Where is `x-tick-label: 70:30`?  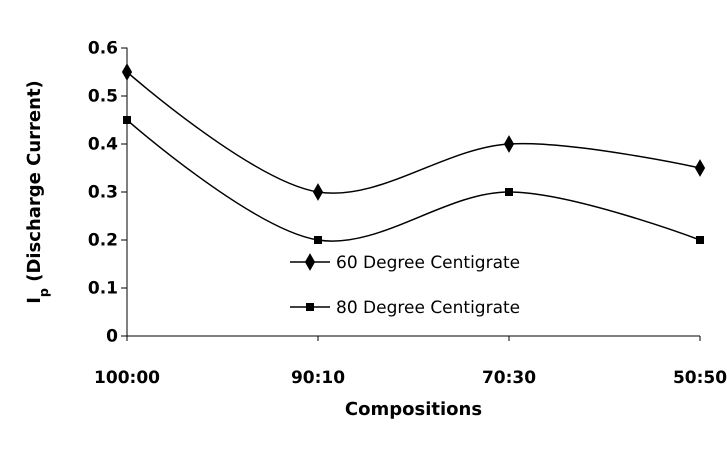 x-tick-label: 70:30 is located at coordinates (509, 378).